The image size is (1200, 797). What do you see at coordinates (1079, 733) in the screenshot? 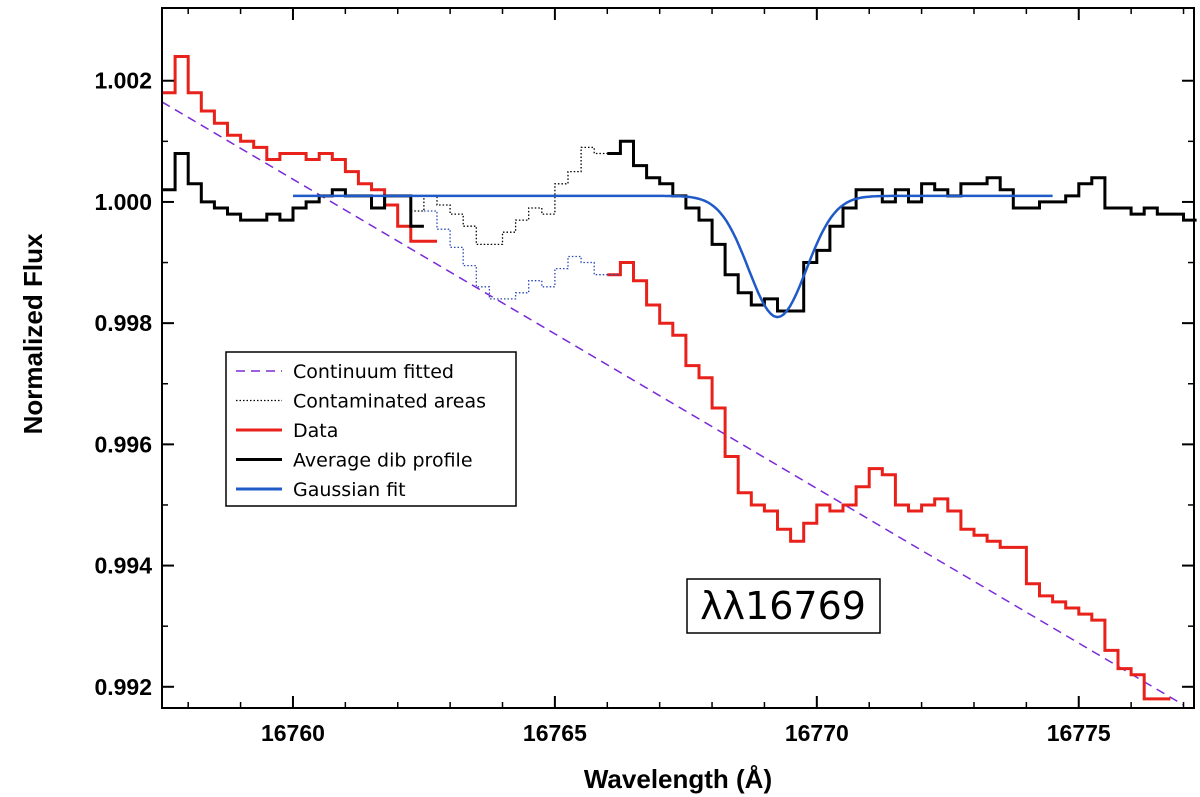
I see `x-tick-label-3: 16775` at bounding box center [1079, 733].